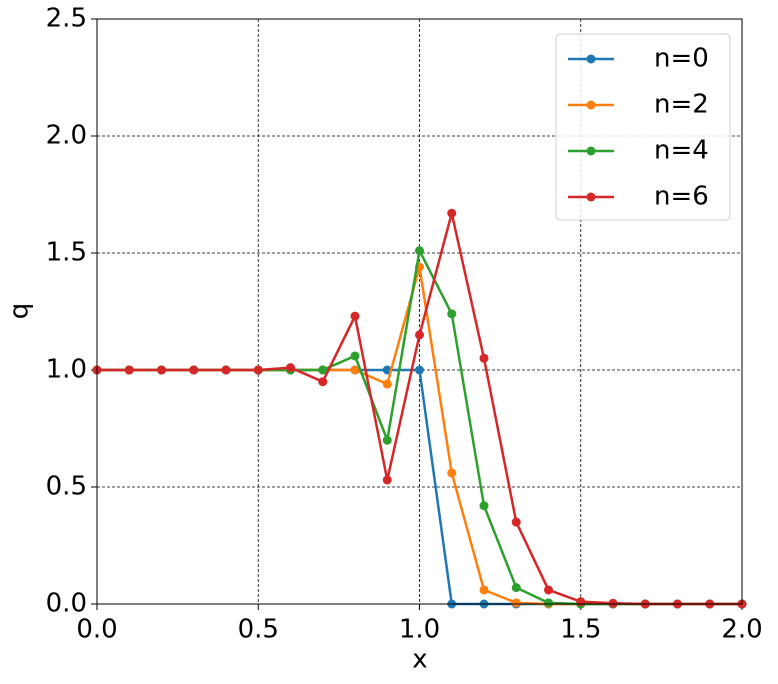 This screenshot has width=778, height=684. Describe the element at coordinates (580, 630) in the screenshot. I see `x-tick-label: 1.5` at that location.